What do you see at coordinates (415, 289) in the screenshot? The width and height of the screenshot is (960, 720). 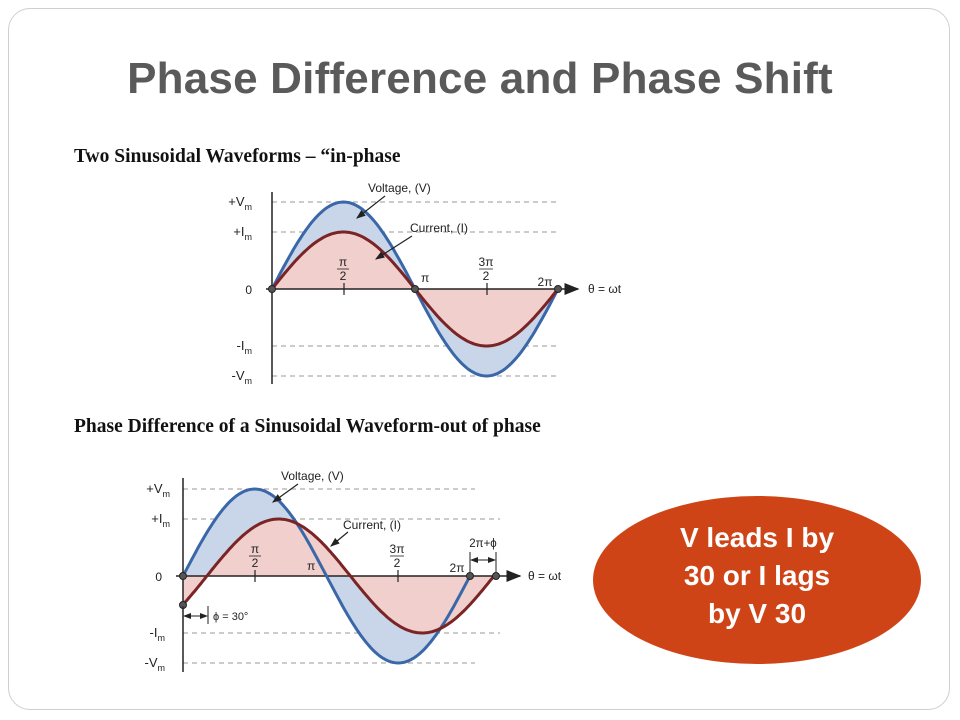 I see `pi-dot-top` at bounding box center [415, 289].